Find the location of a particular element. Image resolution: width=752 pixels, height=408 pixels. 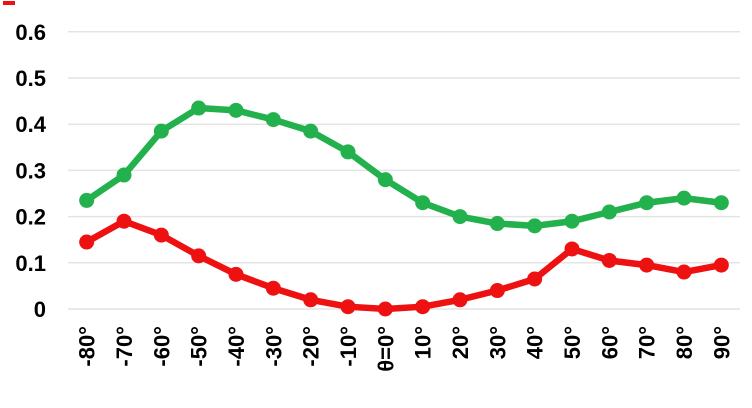

x-axis-tick-label: 10° is located at coordinates (423, 342).